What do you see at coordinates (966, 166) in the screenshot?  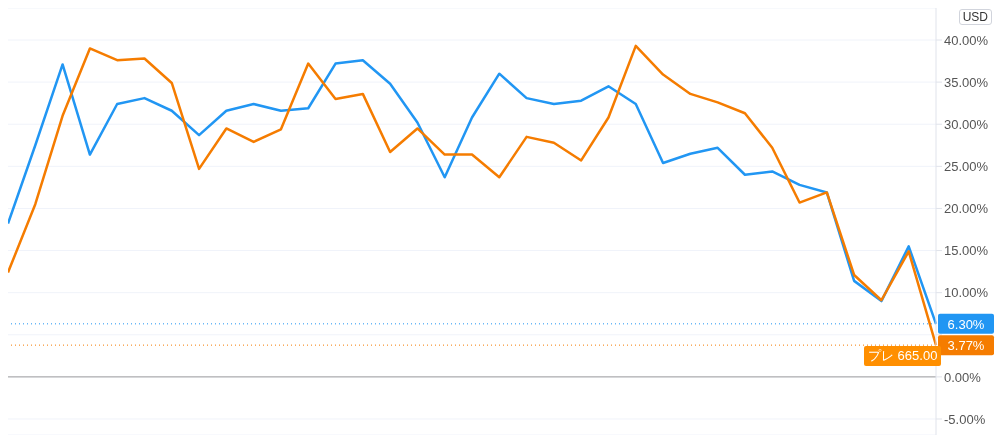 I see `y-tick-label: 25.00%` at bounding box center [966, 166].